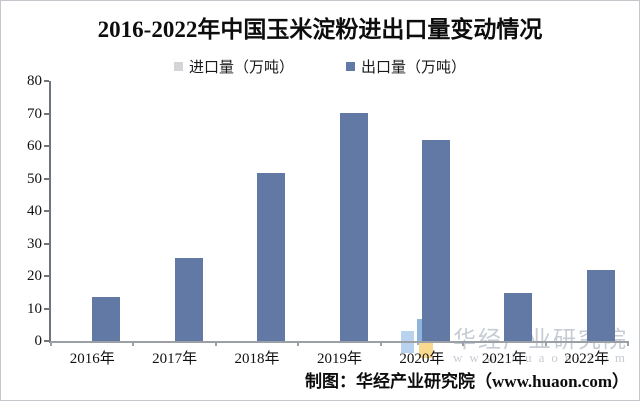  I want to click on y-axis-label-30: 30, so click(34, 243).